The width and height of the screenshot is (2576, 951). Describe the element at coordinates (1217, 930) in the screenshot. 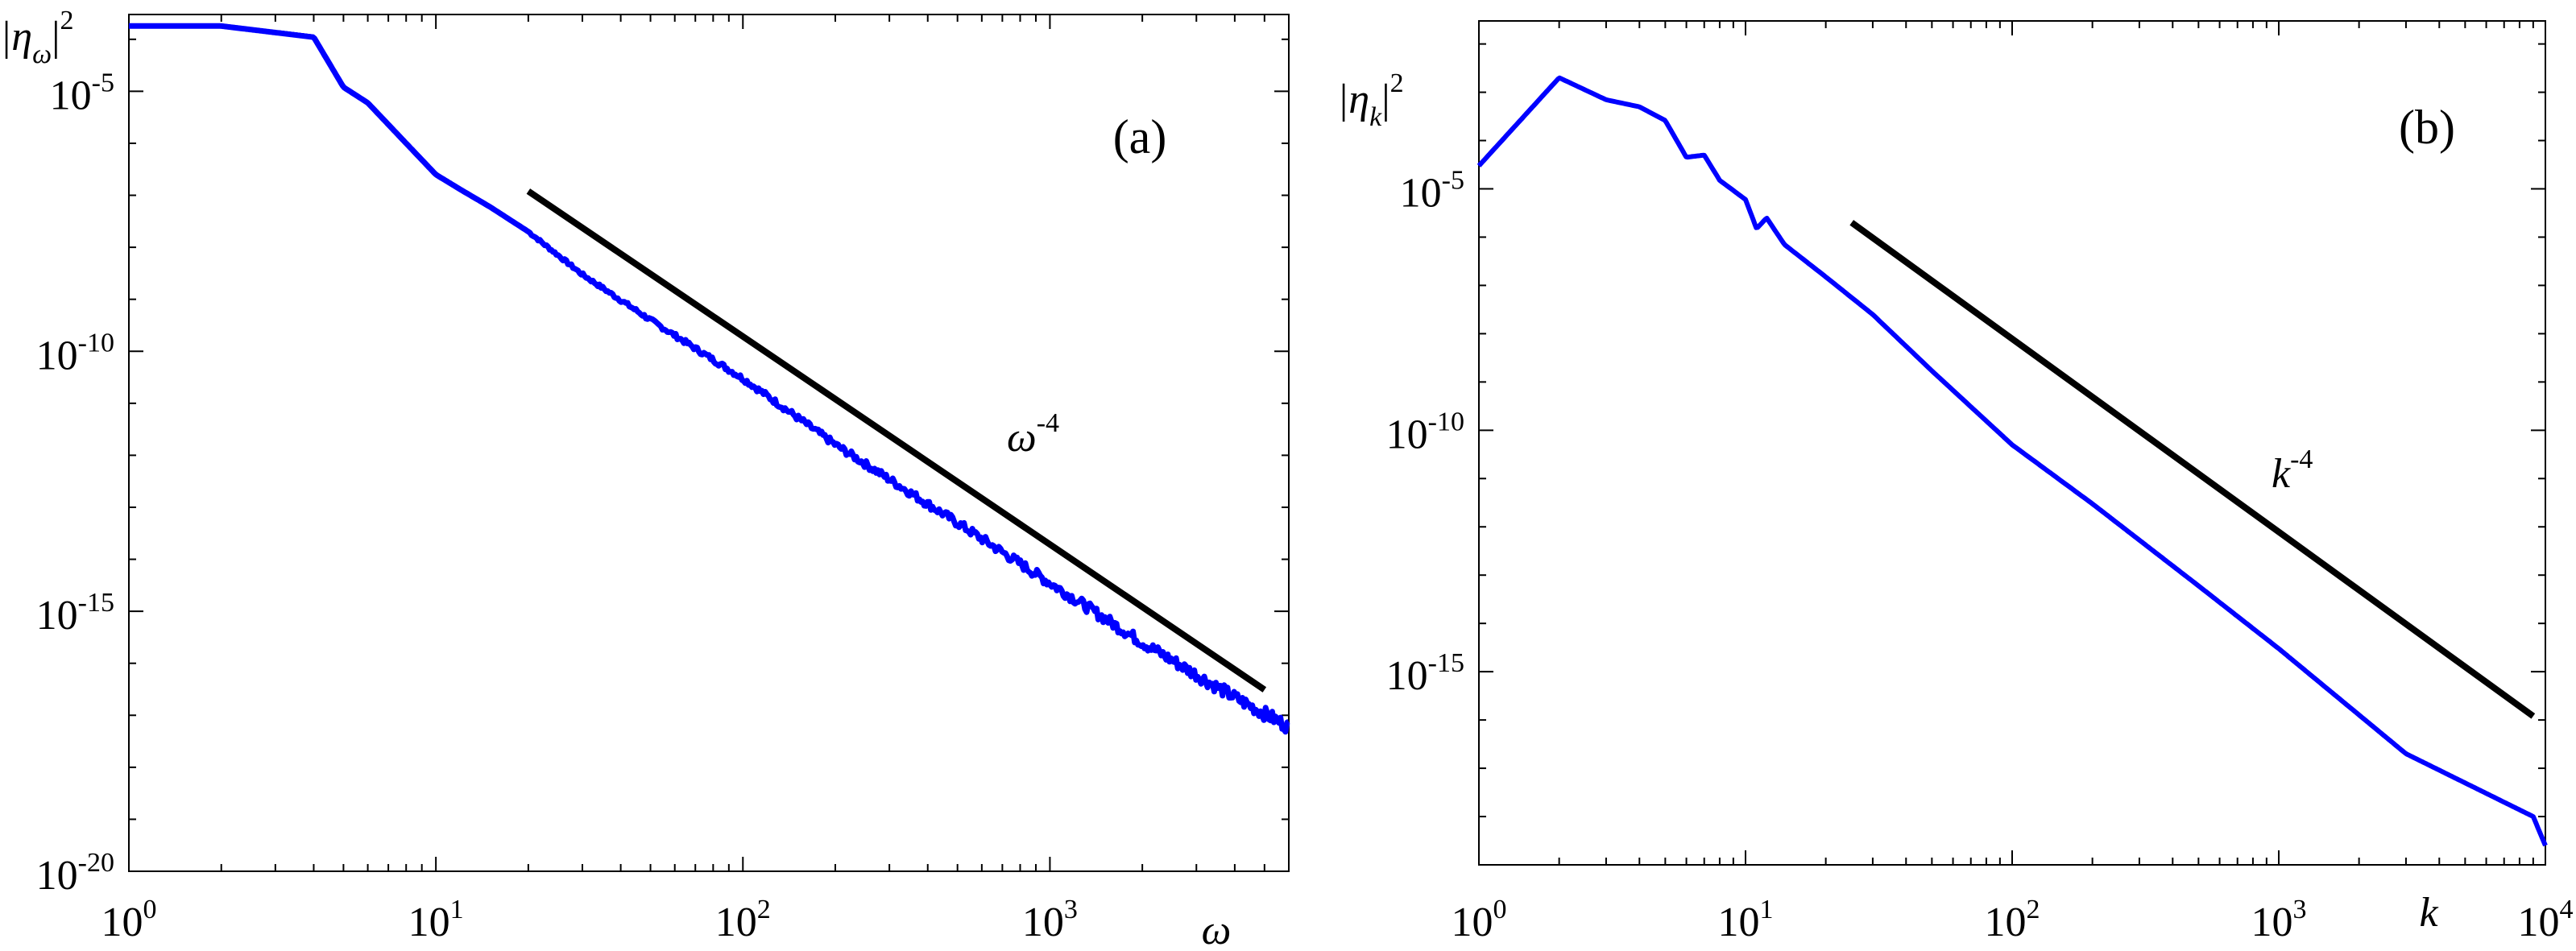

I see `x-axis-label-a: ω` at that location.